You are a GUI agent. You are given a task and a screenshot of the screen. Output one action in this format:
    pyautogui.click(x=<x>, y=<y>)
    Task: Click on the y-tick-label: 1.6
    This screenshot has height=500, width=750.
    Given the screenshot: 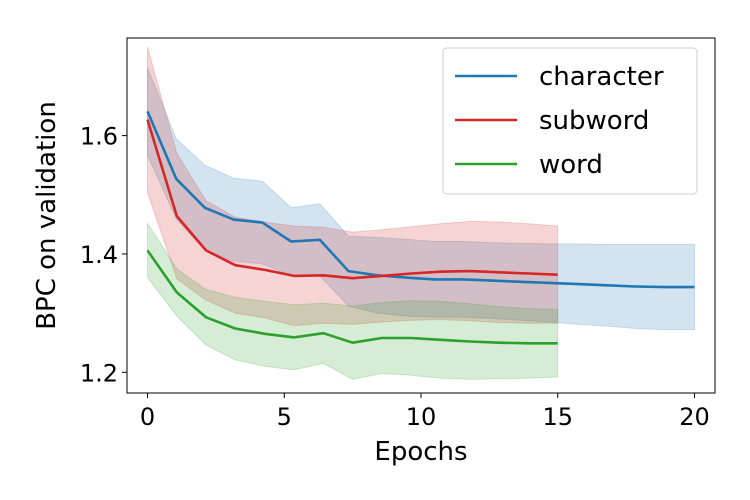 What is the action you would take?
    pyautogui.click(x=99, y=137)
    